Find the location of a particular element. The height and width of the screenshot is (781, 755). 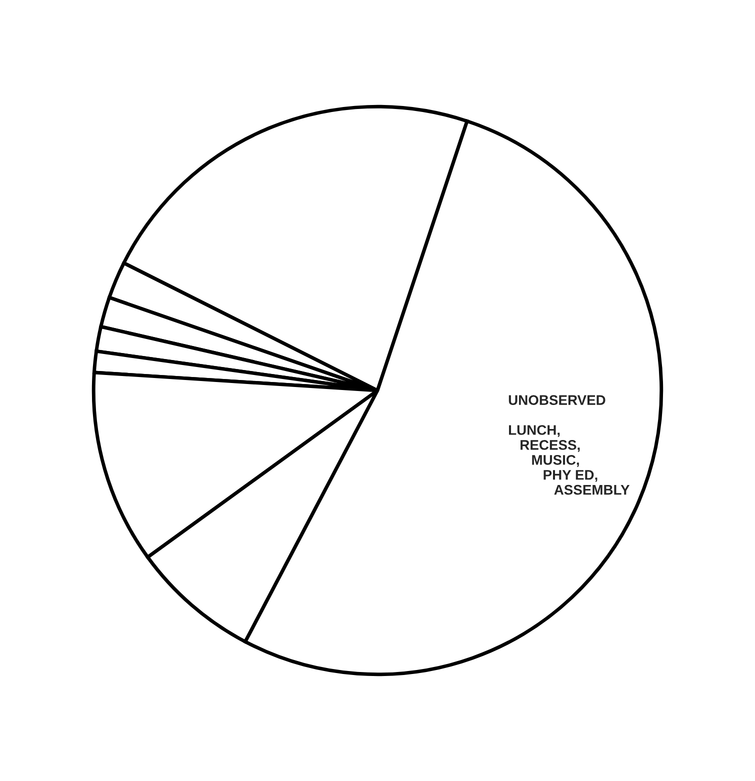

category-label: UNOBSERVED LUNCH, RECESS, MUSIC, PHY ED, ASSEMBLY is located at coordinates (569, 445).